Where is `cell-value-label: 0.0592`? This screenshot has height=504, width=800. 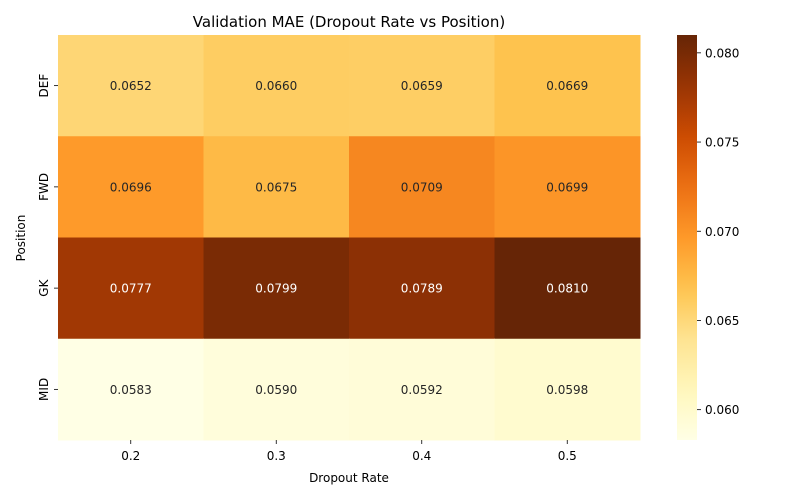
cell-value-label: 0.0592 is located at coordinates (422, 390).